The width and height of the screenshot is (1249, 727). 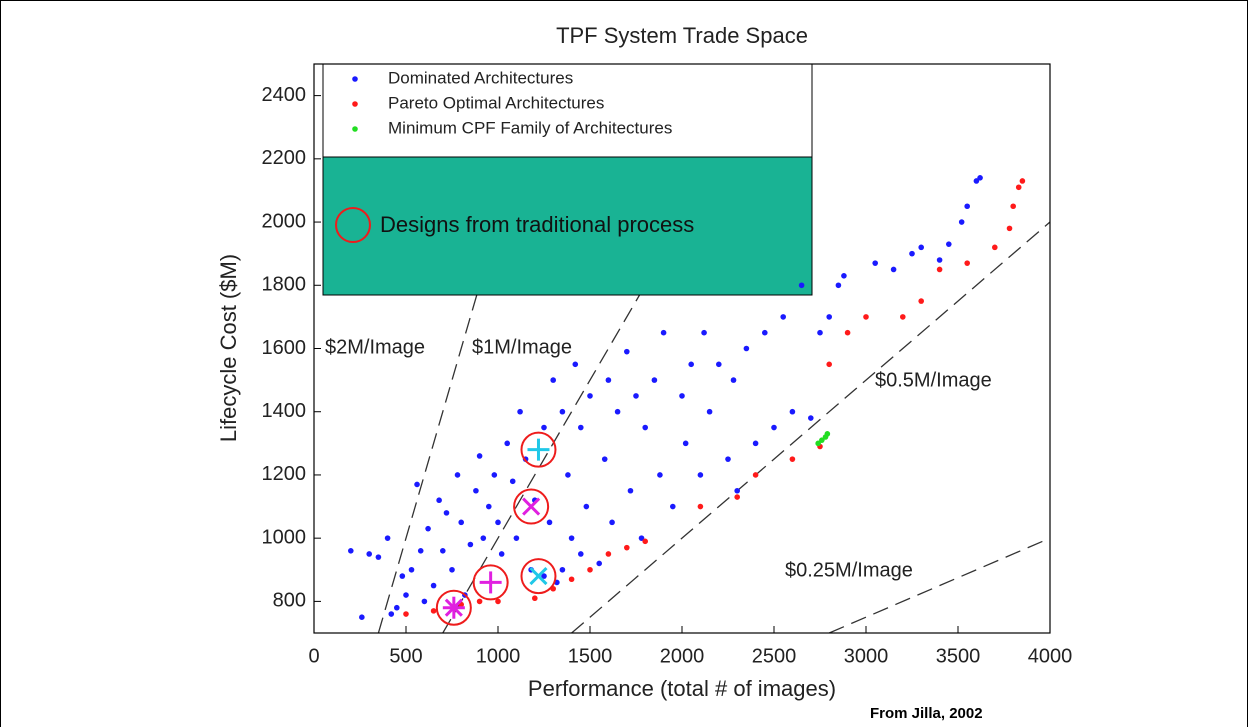 What do you see at coordinates (284, 285) in the screenshot?
I see `y-tick-label: 1800` at bounding box center [284, 285].